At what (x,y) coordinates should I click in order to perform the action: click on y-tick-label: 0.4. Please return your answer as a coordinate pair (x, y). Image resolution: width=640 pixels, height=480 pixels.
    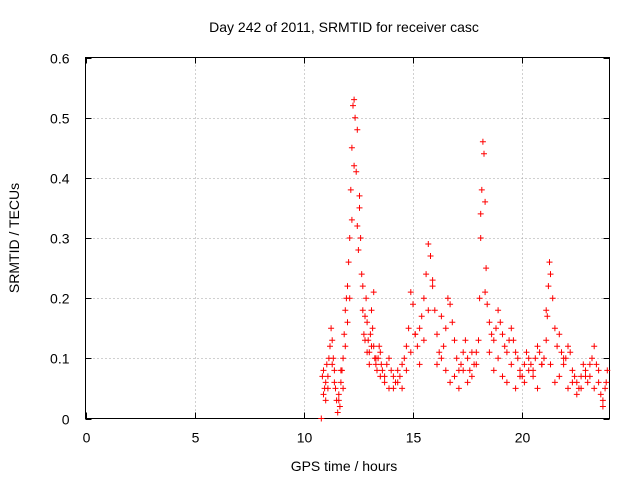
    Looking at the image, I should click on (60, 179).